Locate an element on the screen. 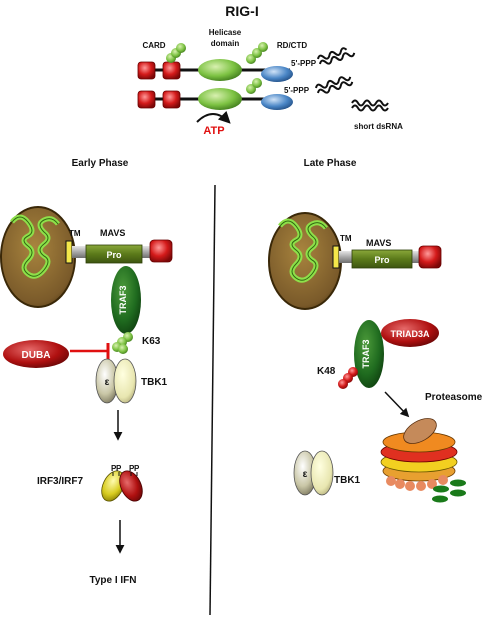 Image resolution: width=483 pixels, height=620 pixels. atp-hydrolysis-arrow is located at coordinates (213, 118).